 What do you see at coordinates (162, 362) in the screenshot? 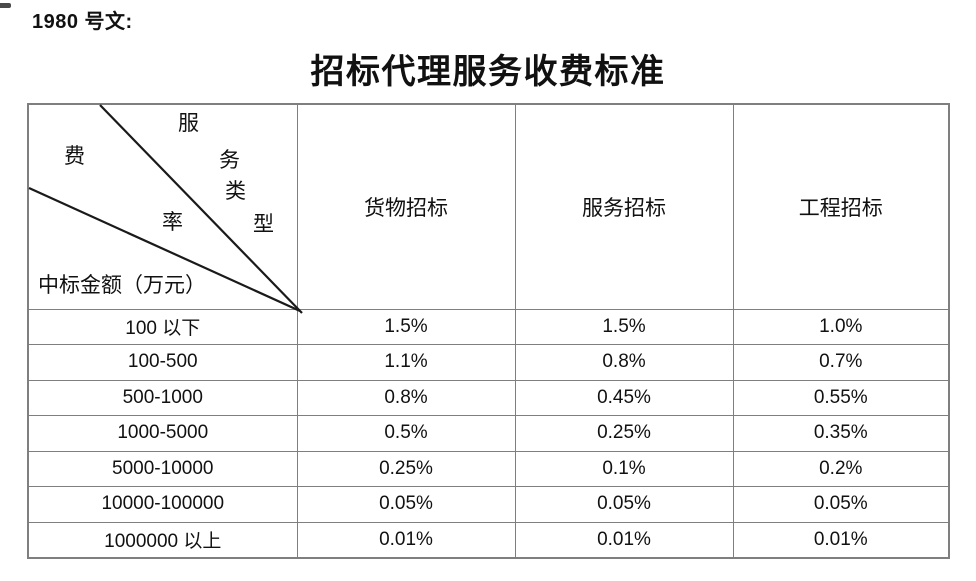
I see `amount-range-cell: 100-500` at bounding box center [162, 362].